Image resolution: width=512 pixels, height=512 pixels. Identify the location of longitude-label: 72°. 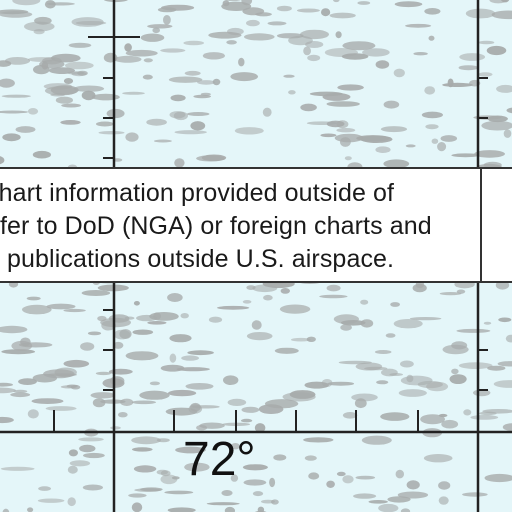
(219, 459).